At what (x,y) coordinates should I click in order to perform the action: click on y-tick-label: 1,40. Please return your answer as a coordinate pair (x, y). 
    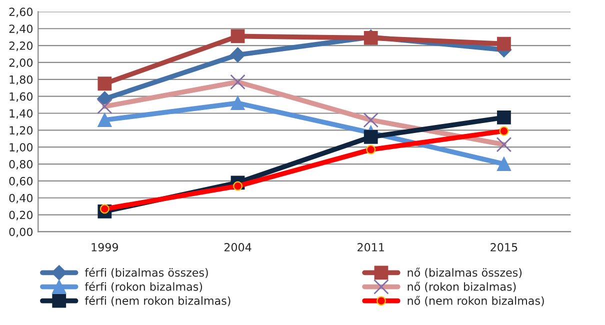
    Looking at the image, I should click on (21, 114).